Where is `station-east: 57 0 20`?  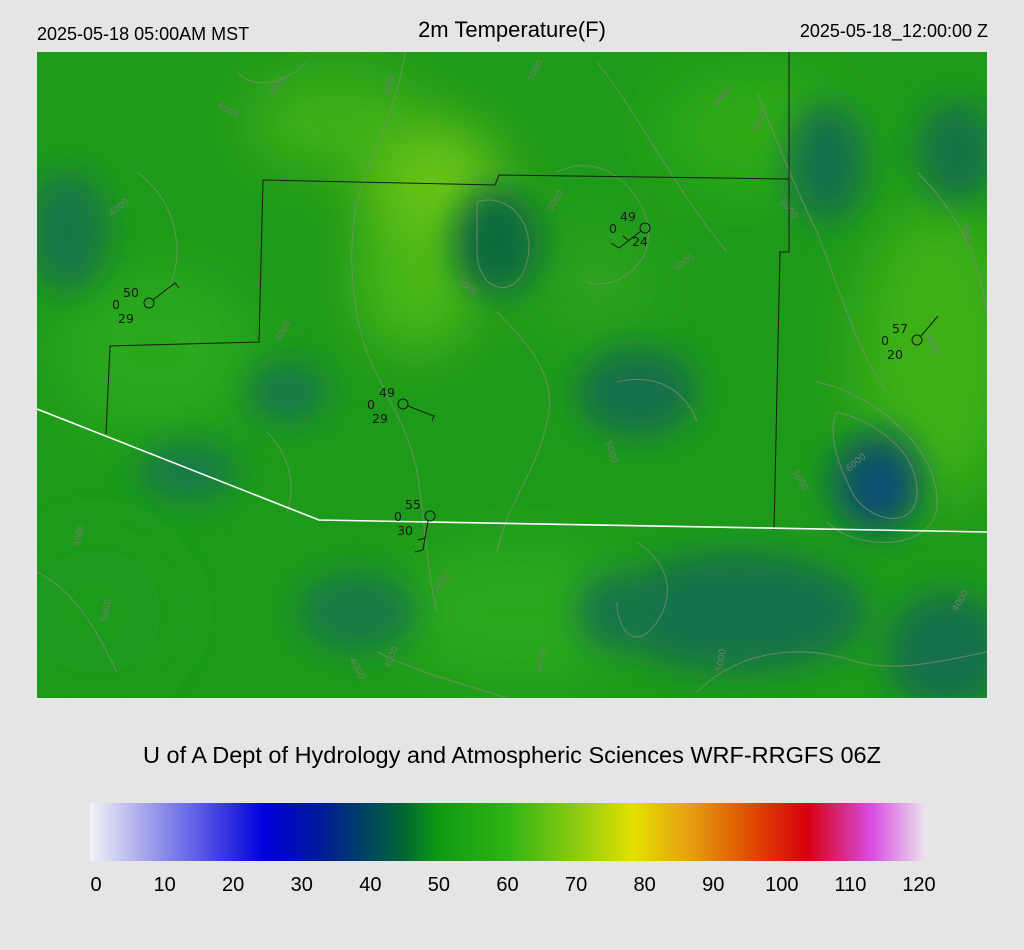 station-east: 57 0 20 is located at coordinates (910, 338).